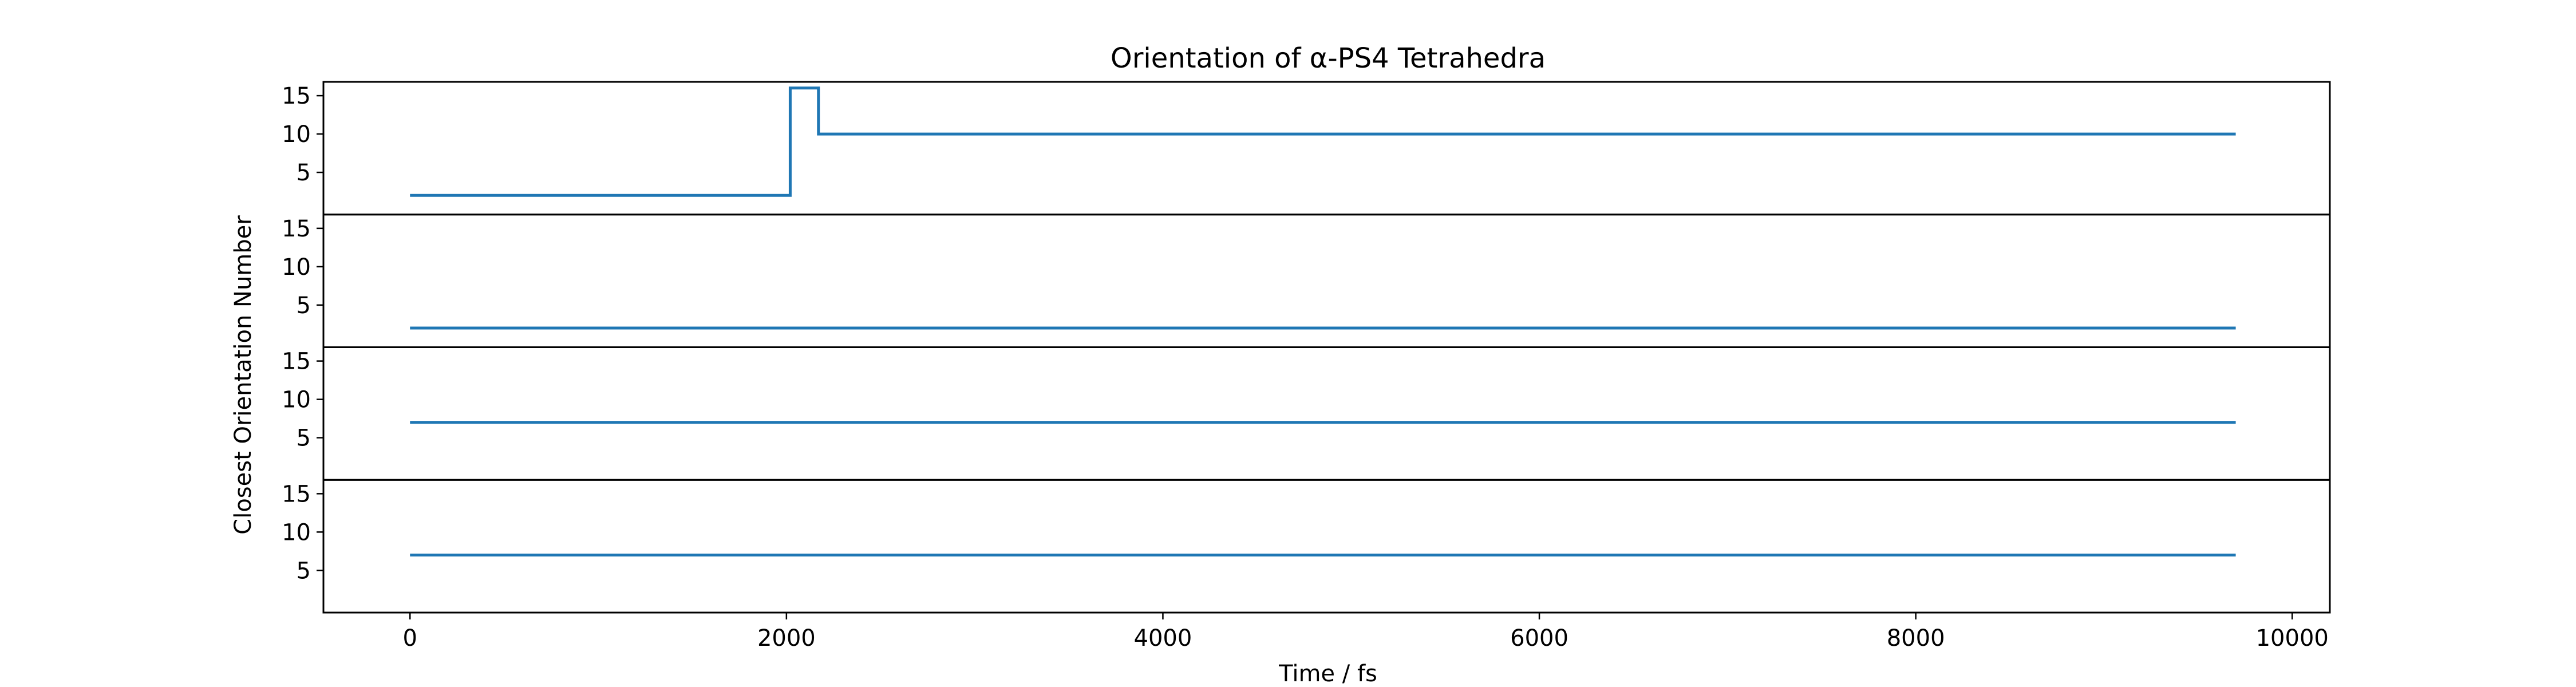  Describe the element at coordinates (1327, 674) in the screenshot. I see `x-axis-label: Time / fs` at that location.